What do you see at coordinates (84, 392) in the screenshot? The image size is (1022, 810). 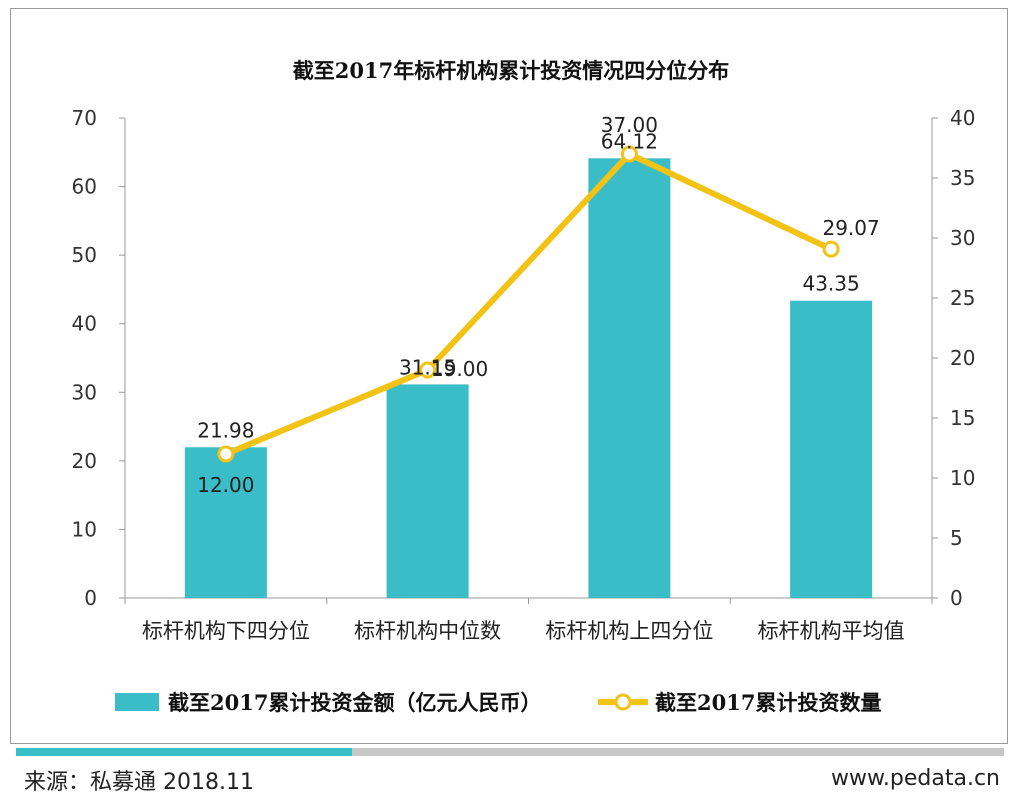 I see `left-tick-label: 30` at bounding box center [84, 392].